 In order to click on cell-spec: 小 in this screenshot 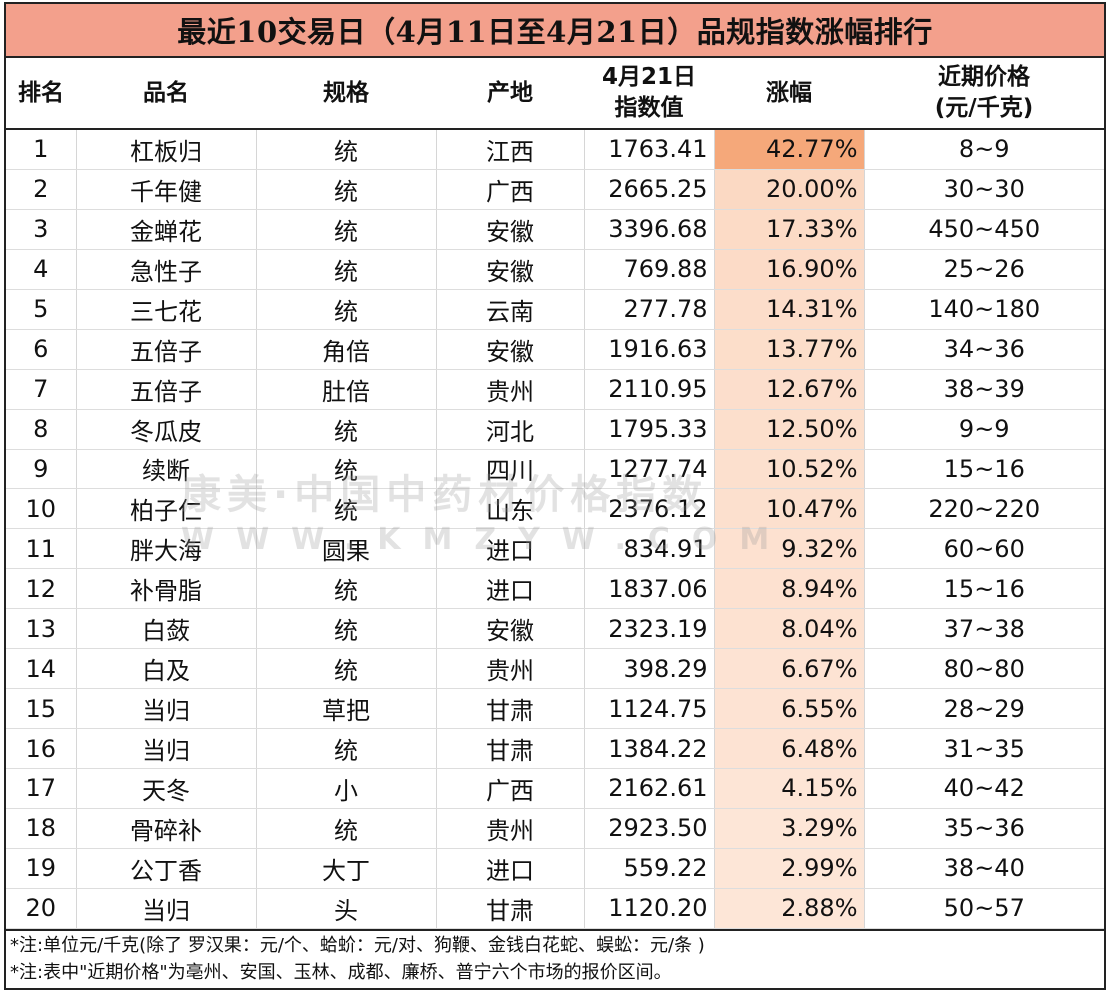, I will do `click(346, 788)`.